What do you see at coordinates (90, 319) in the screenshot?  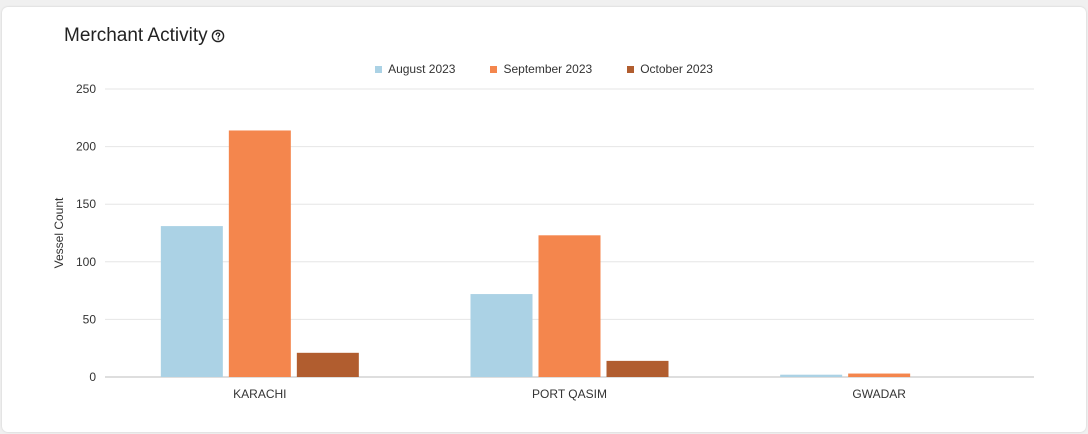 I see `y-tick-label: 50` at bounding box center [90, 319].